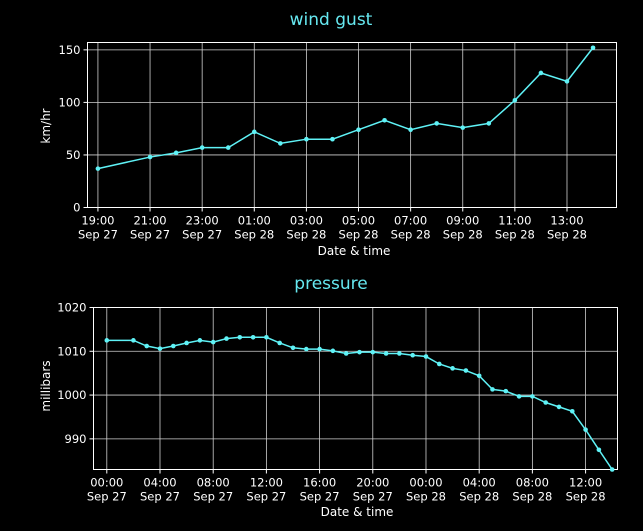 This screenshot has width=643, height=531. What do you see at coordinates (319, 483) in the screenshot?
I see `pressure-x-tick-time-label: 16:00` at bounding box center [319, 483].